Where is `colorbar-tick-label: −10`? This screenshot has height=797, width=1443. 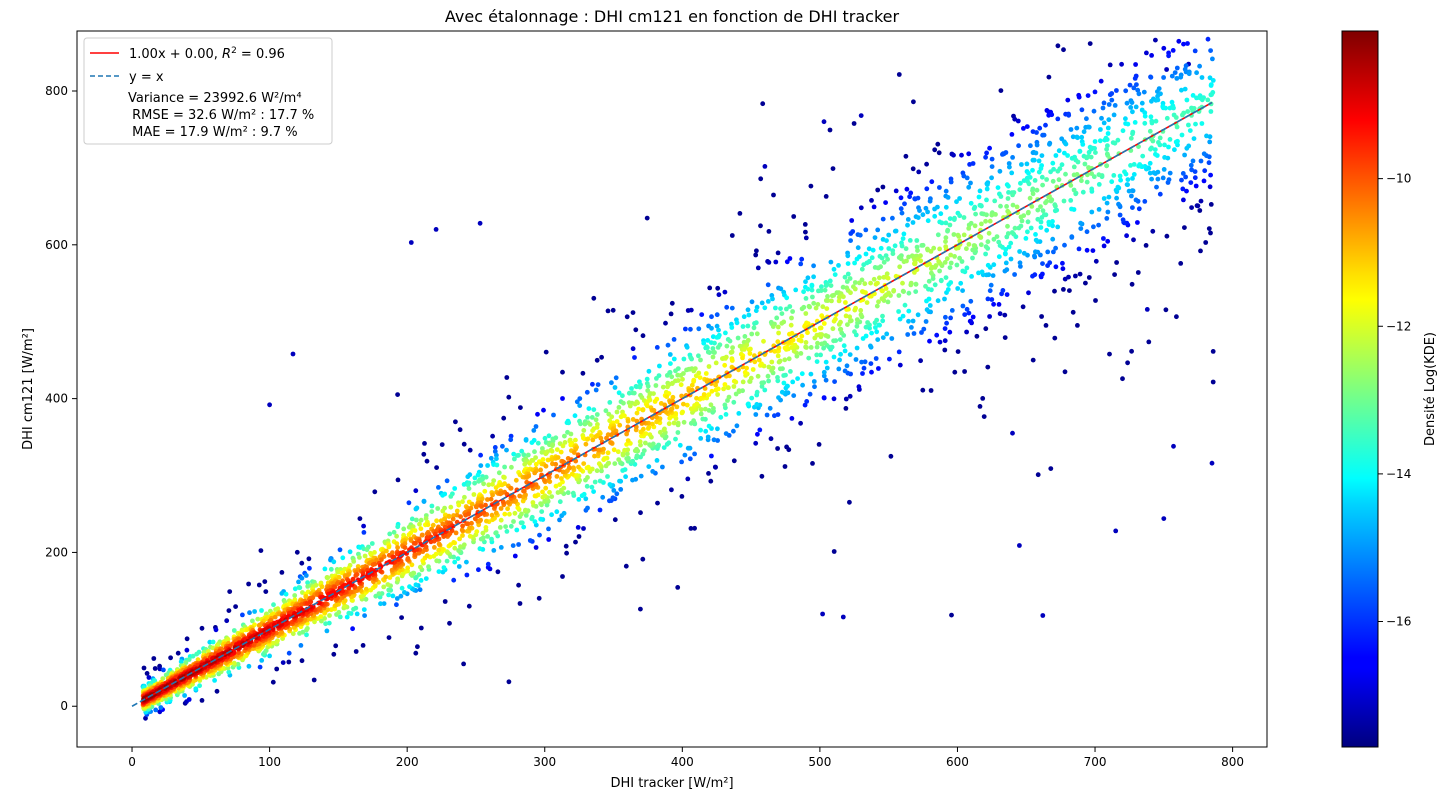 colorbar-tick-label: −10 is located at coordinates (1398, 179).